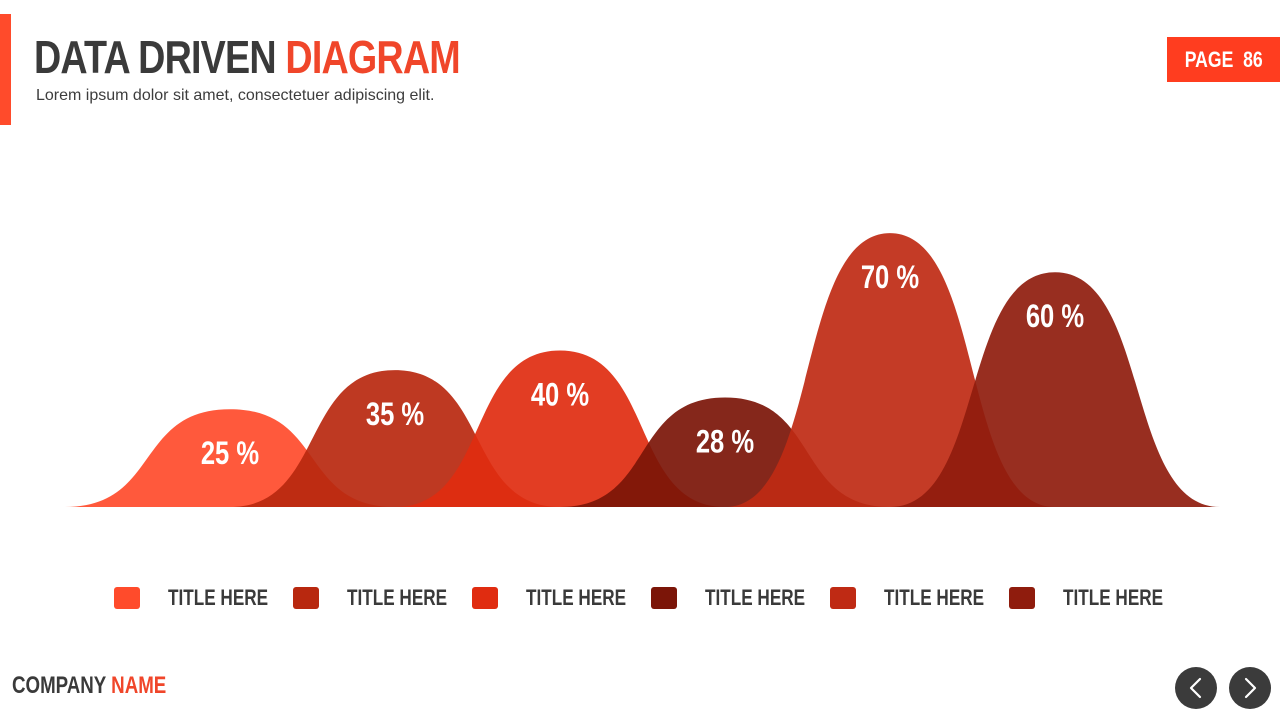 This screenshot has width=1280, height=720. I want to click on accent-bar, so click(5, 69).